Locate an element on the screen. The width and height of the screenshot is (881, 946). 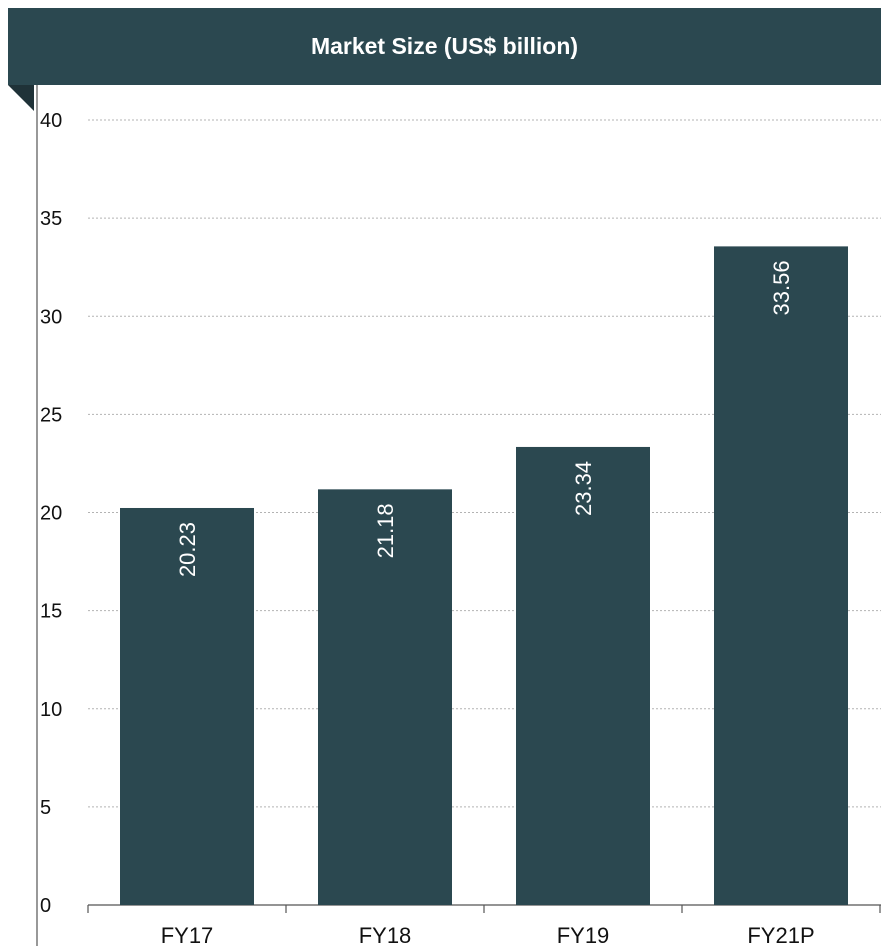
y-tick-label: 40 is located at coordinates (51, 121).